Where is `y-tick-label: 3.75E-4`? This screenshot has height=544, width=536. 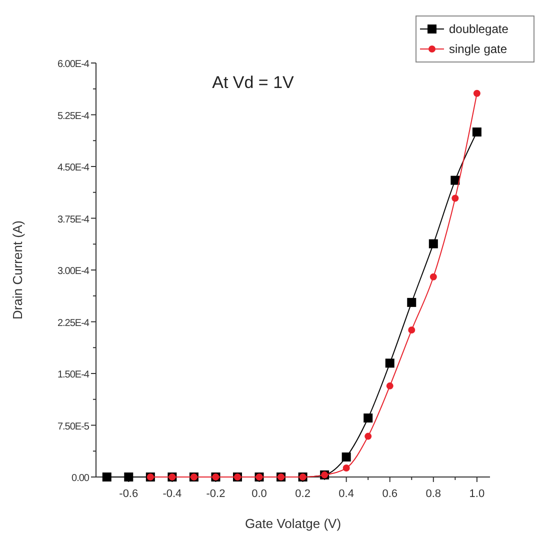
y-tick-label: 3.75E-4 is located at coordinates (73, 220).